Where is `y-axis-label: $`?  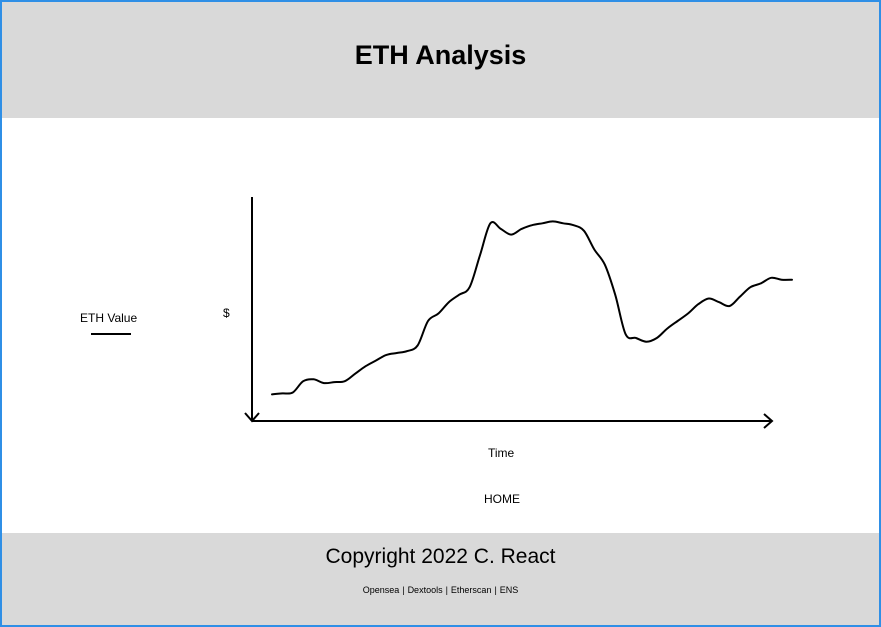 y-axis-label: $ is located at coordinates (226, 313).